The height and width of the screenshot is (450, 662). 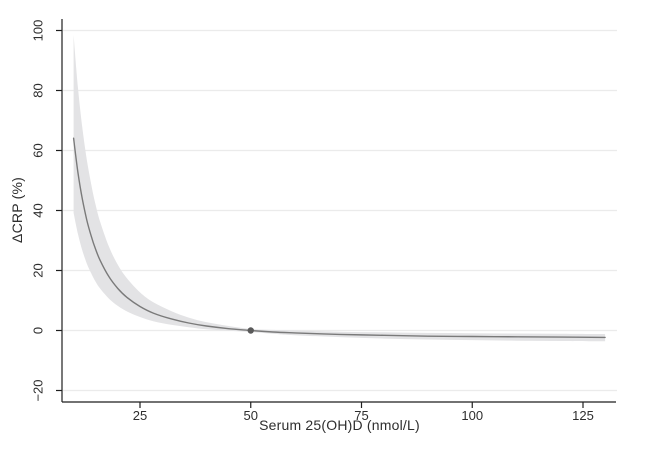 What do you see at coordinates (38, 150) in the screenshot?
I see `y-tick-label: 60` at bounding box center [38, 150].